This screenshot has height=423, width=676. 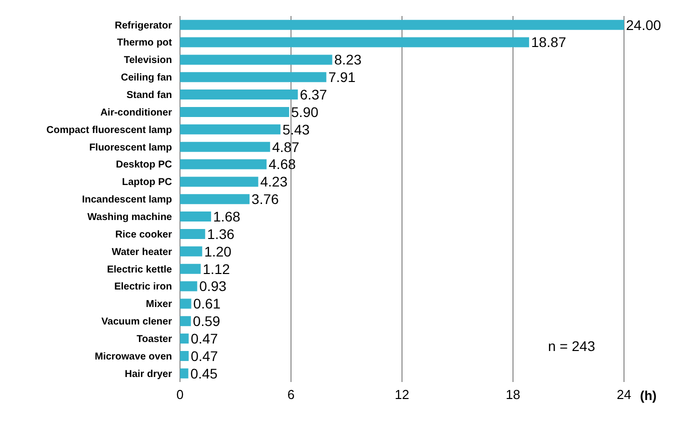 I want to click on data-label: 0.61, so click(x=207, y=304).